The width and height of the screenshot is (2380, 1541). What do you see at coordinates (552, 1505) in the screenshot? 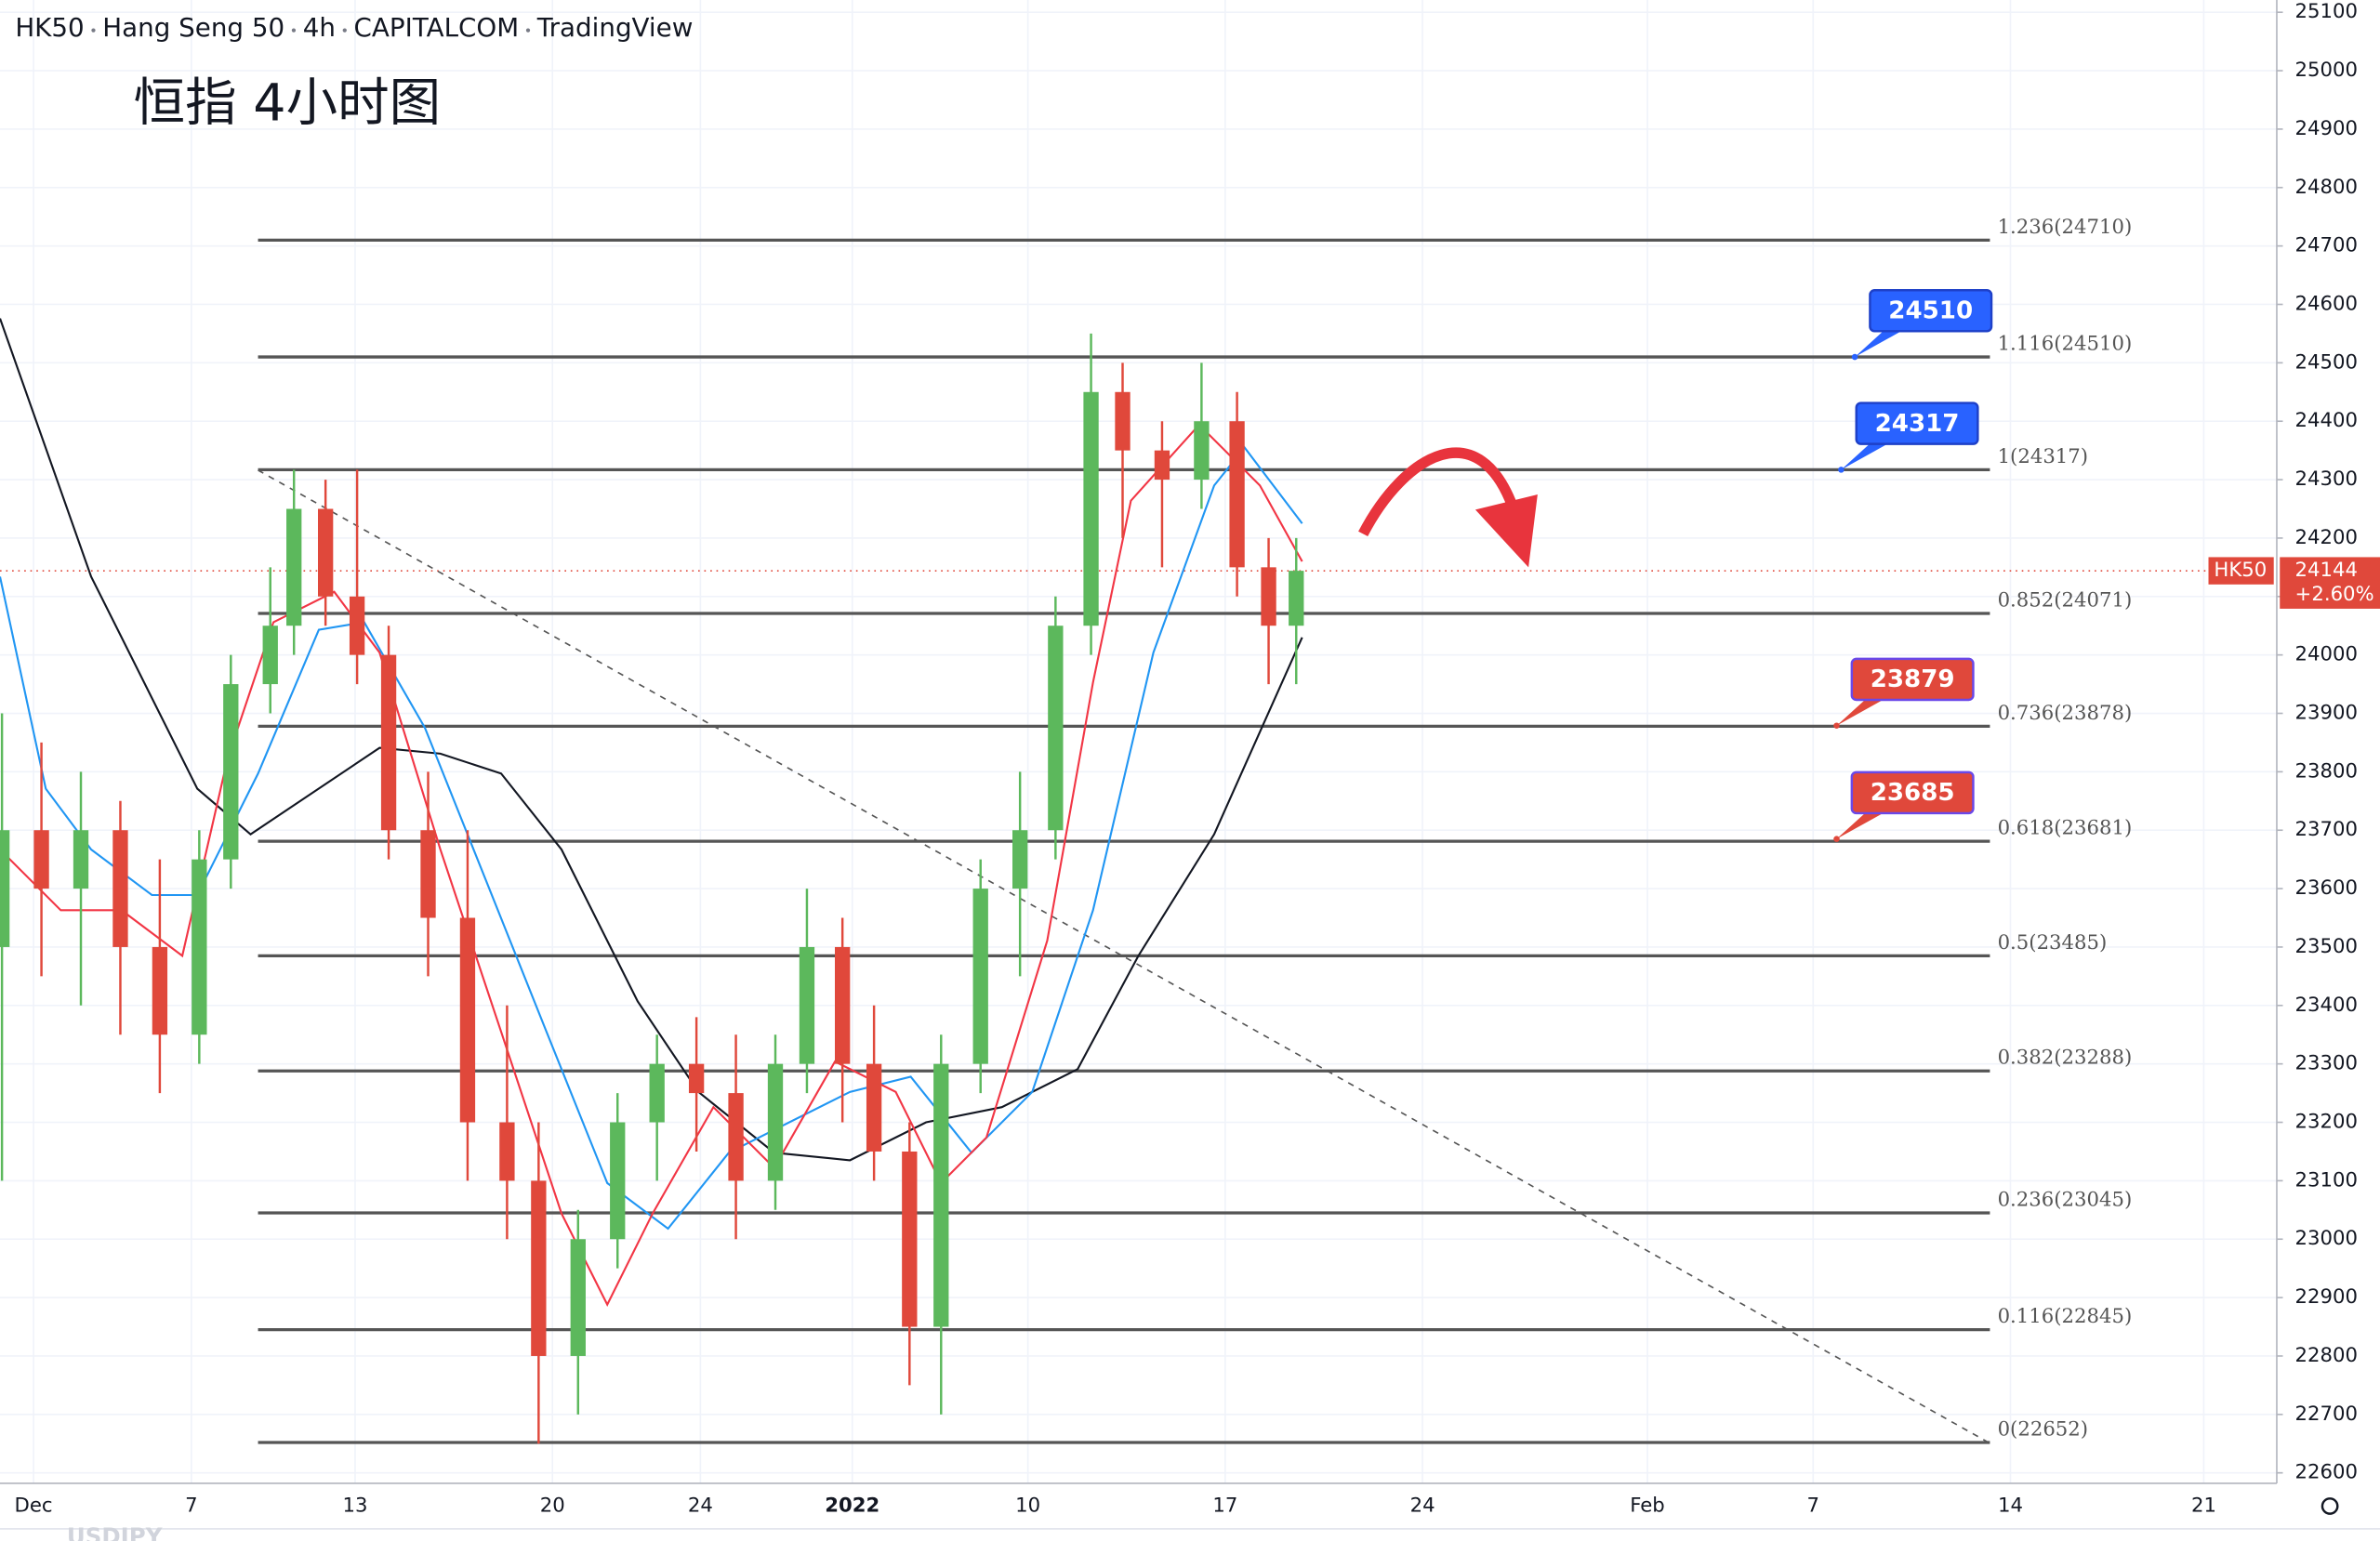
I see `x-tick-label: 20` at bounding box center [552, 1505].